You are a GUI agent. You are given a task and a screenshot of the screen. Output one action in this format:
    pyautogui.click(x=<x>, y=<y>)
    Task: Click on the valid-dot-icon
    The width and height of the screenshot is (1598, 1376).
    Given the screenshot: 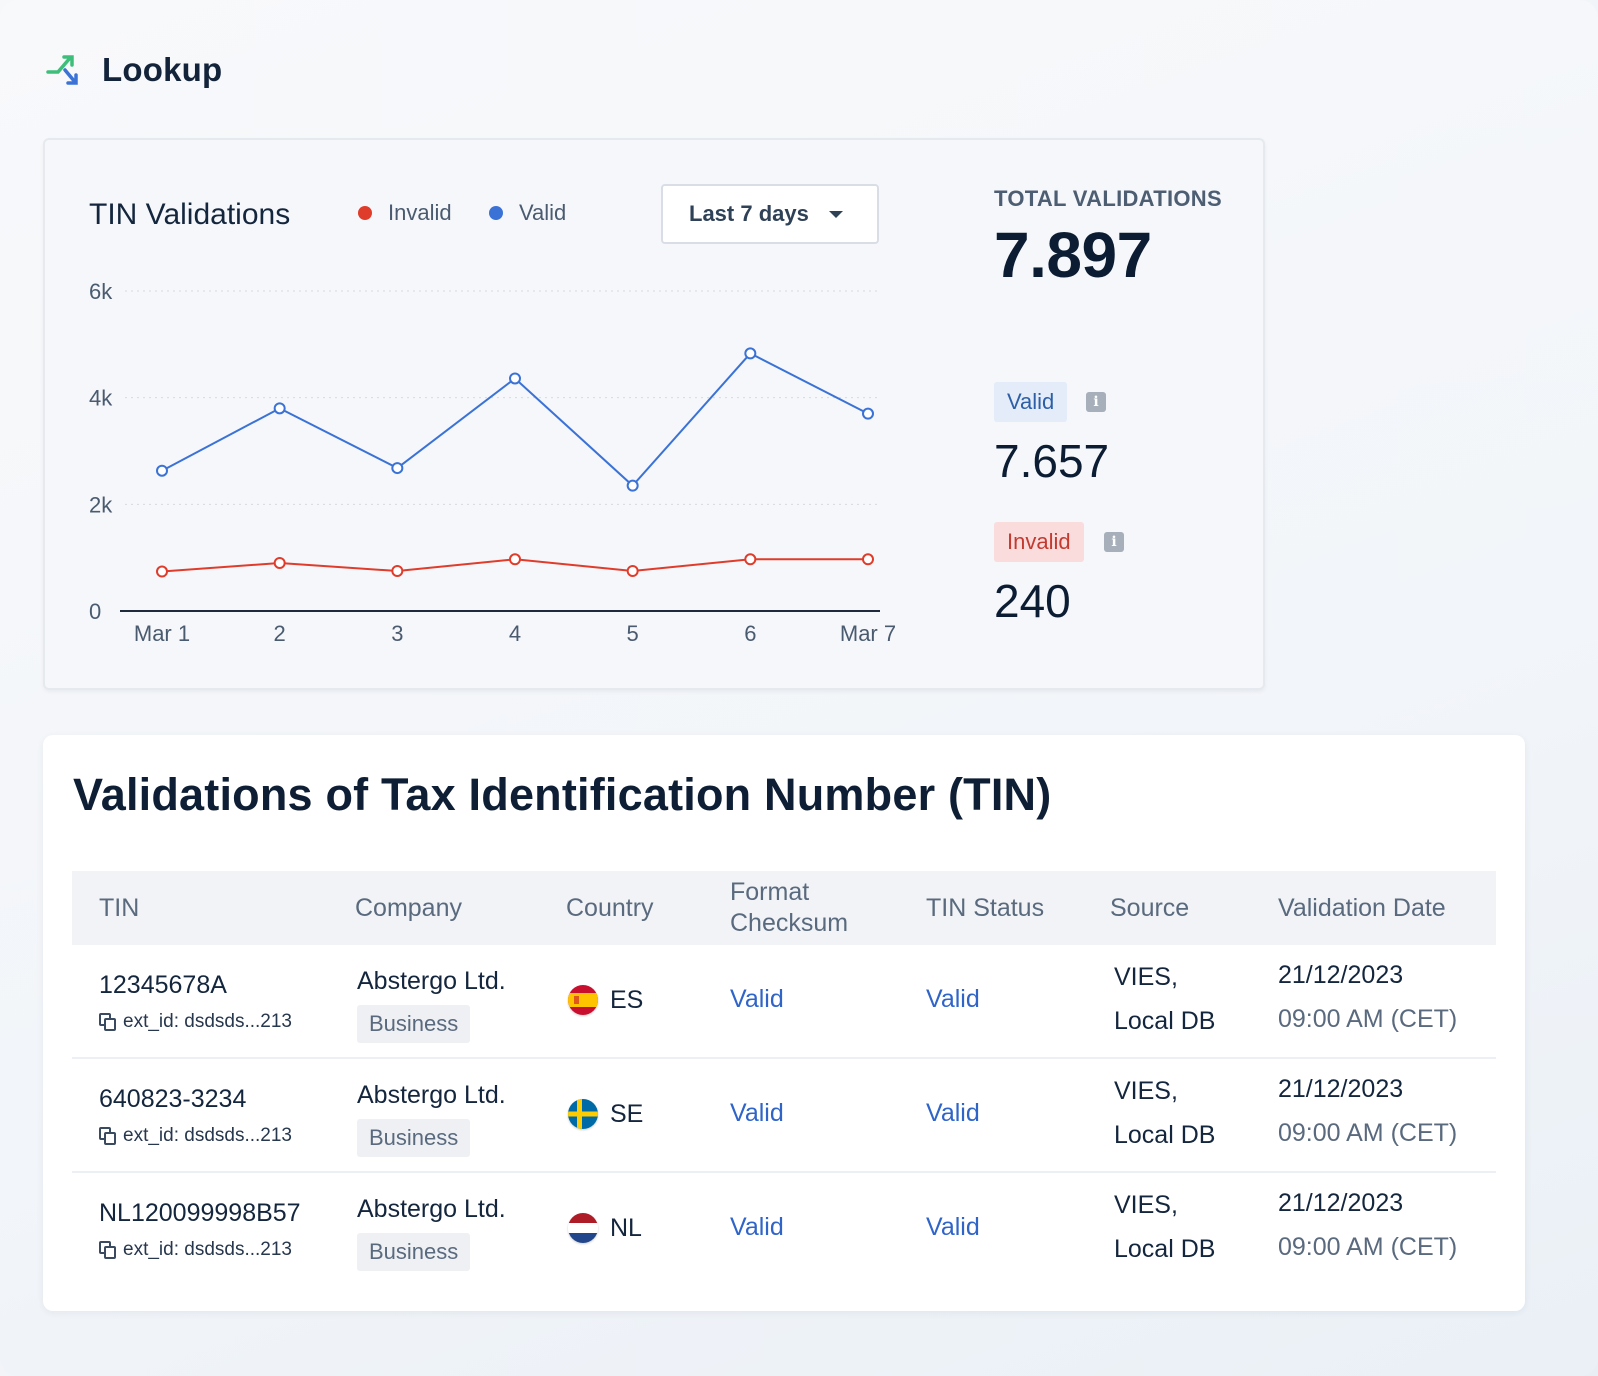 What is the action you would take?
    pyautogui.click(x=496, y=213)
    